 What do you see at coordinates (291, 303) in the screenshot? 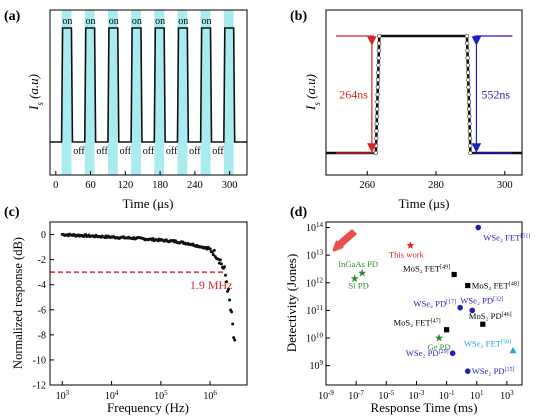
I see `y-axis-label-d: Detectivity (Jones)` at bounding box center [291, 303].